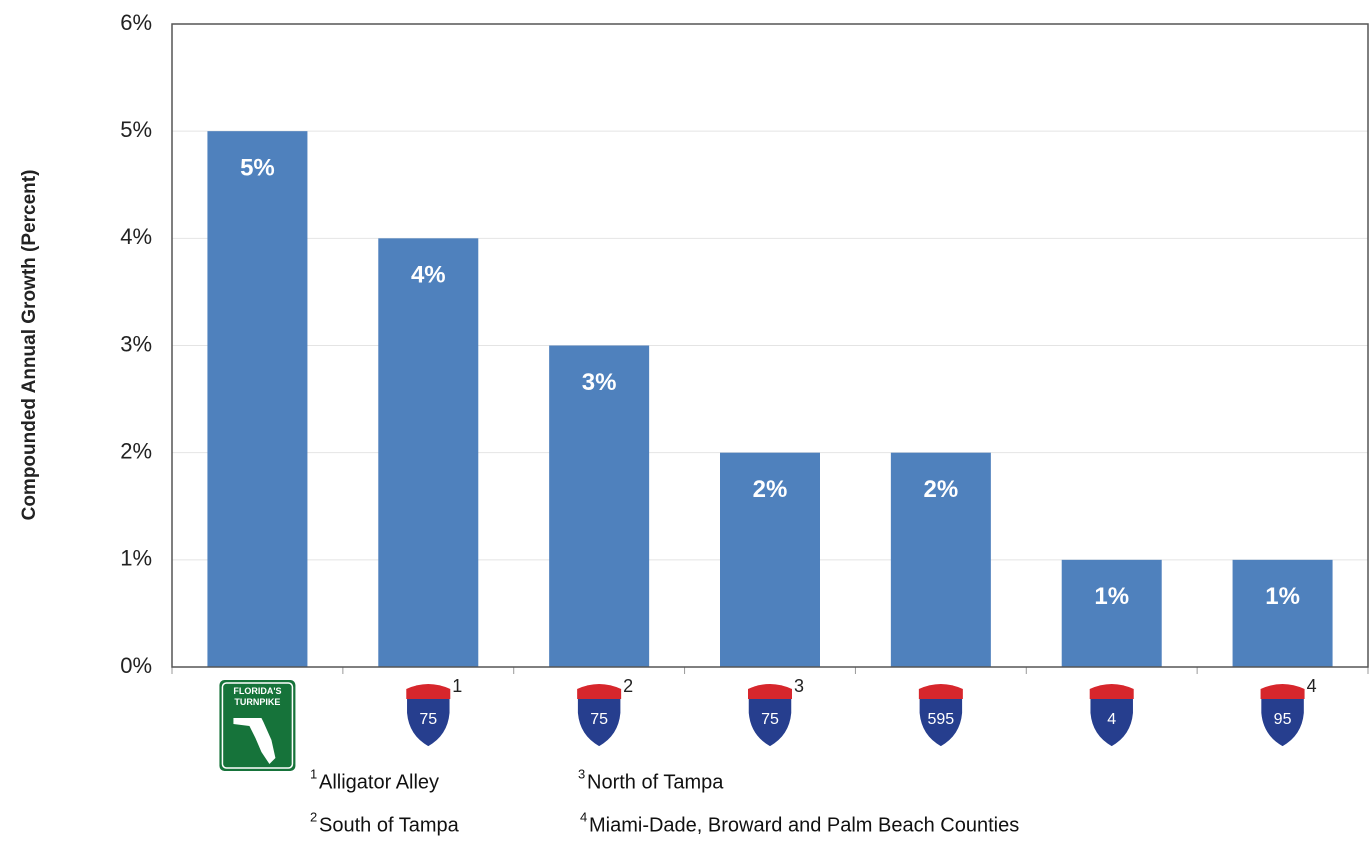 The width and height of the screenshot is (1372, 867). Describe the element at coordinates (136, 129) in the screenshot. I see `y-tick-label: 5%` at that location.